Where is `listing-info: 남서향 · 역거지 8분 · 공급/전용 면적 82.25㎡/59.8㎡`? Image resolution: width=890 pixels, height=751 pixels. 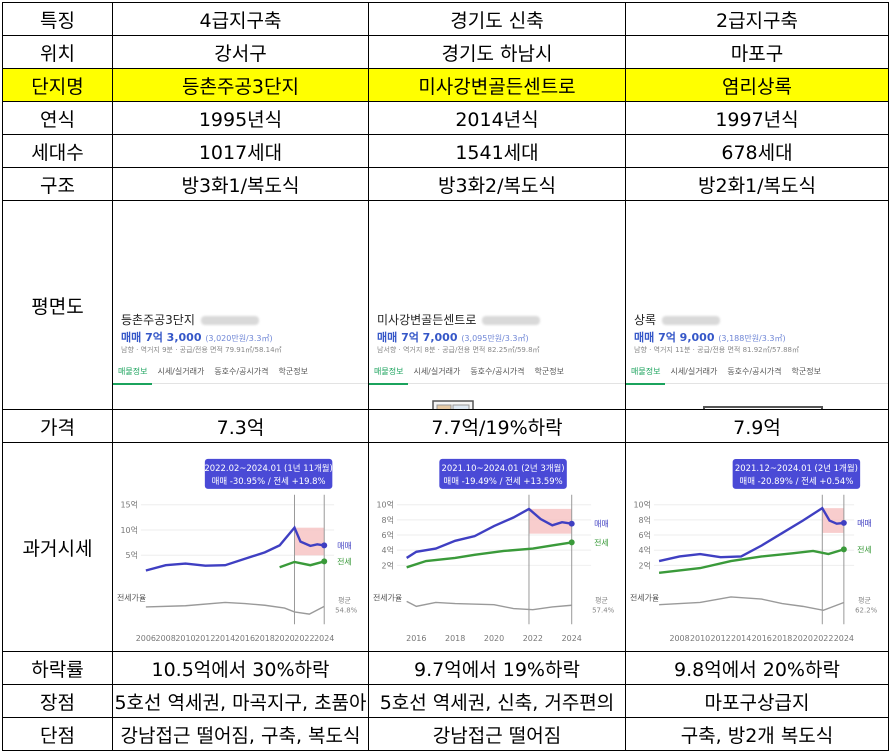 listing-info: 남서향 · 역거지 8분 · 공급/전용 면적 82.25㎡/59.8㎡ is located at coordinates (458, 350).